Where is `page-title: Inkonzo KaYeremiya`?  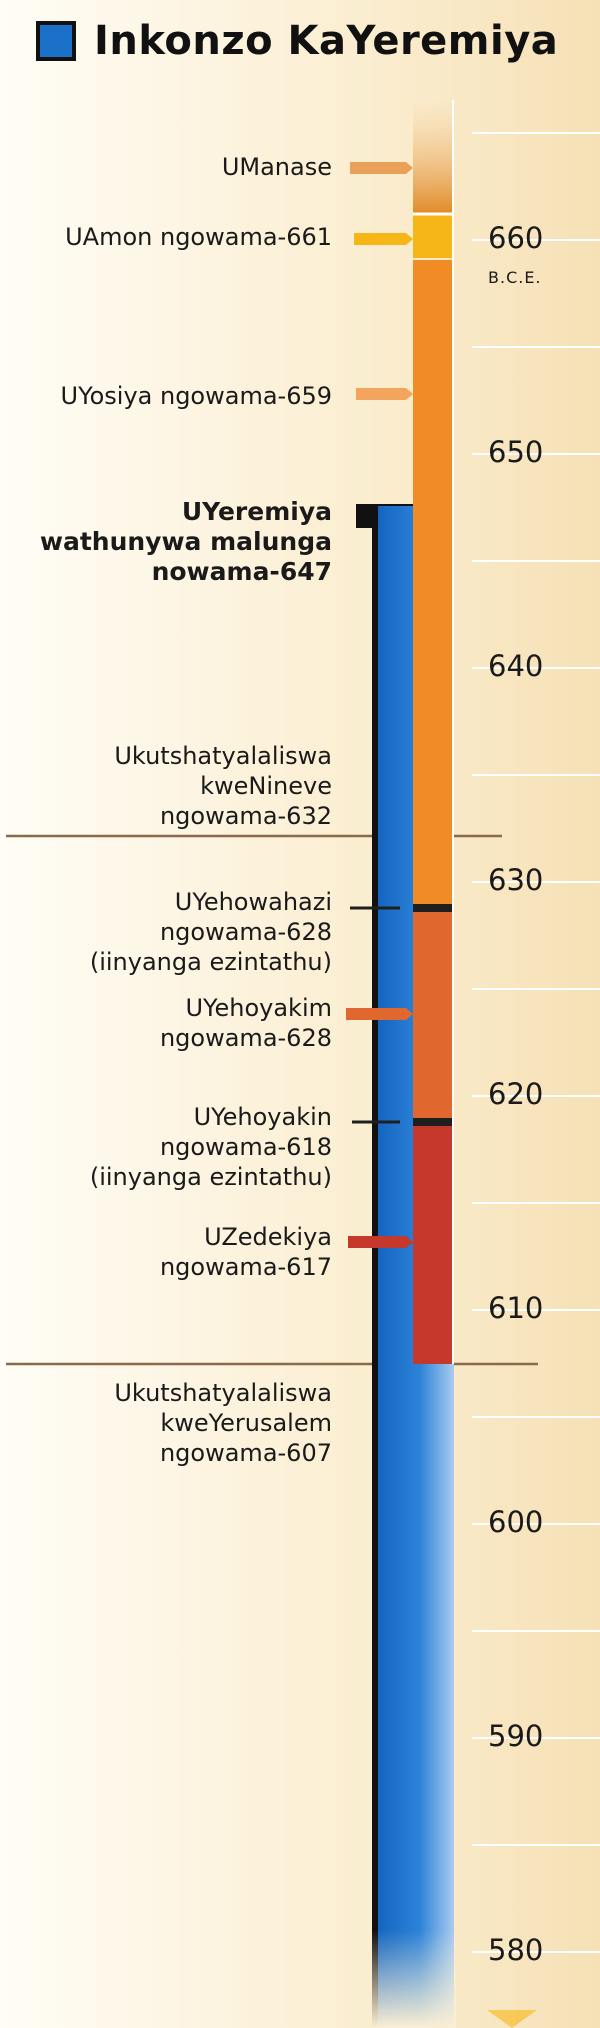
page-title: Inkonzo KaYeremiya is located at coordinates (326, 41).